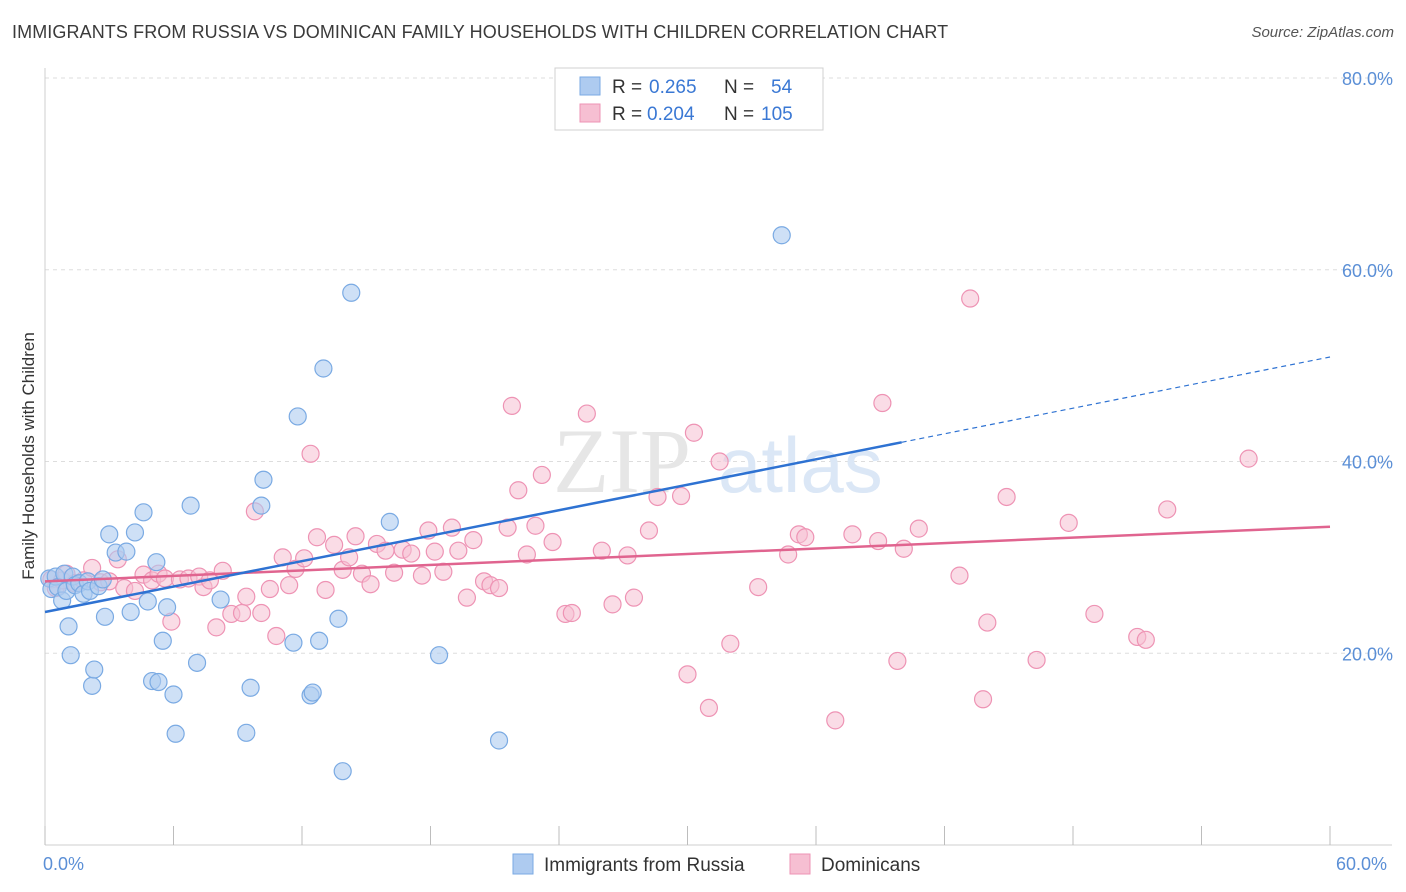 Image resolution: width=1406 pixels, height=892 pixels. What do you see at coordinates (627, 114) in the screenshot?
I see `legend-r-label-2: R =` at bounding box center [627, 114].